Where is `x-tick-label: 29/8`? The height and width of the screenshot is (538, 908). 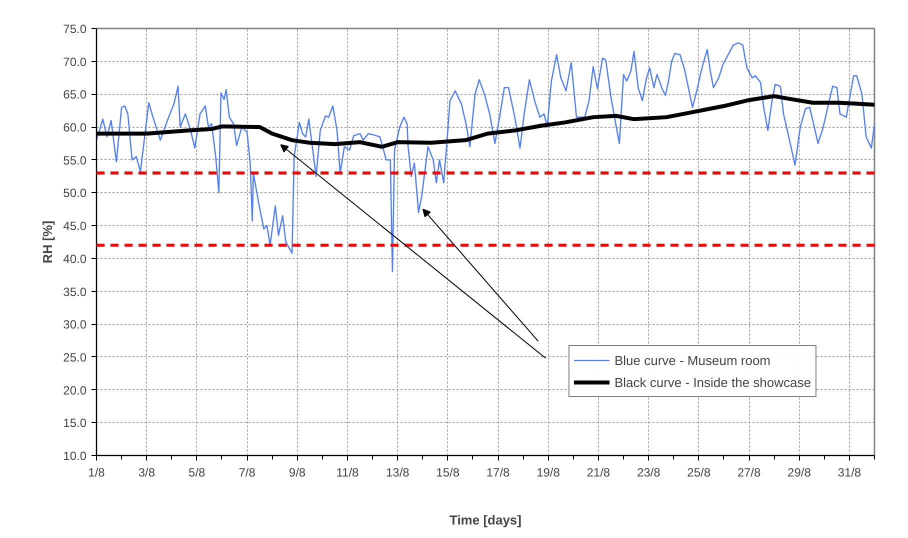
x-tick-label: 29/8 is located at coordinates (800, 473).